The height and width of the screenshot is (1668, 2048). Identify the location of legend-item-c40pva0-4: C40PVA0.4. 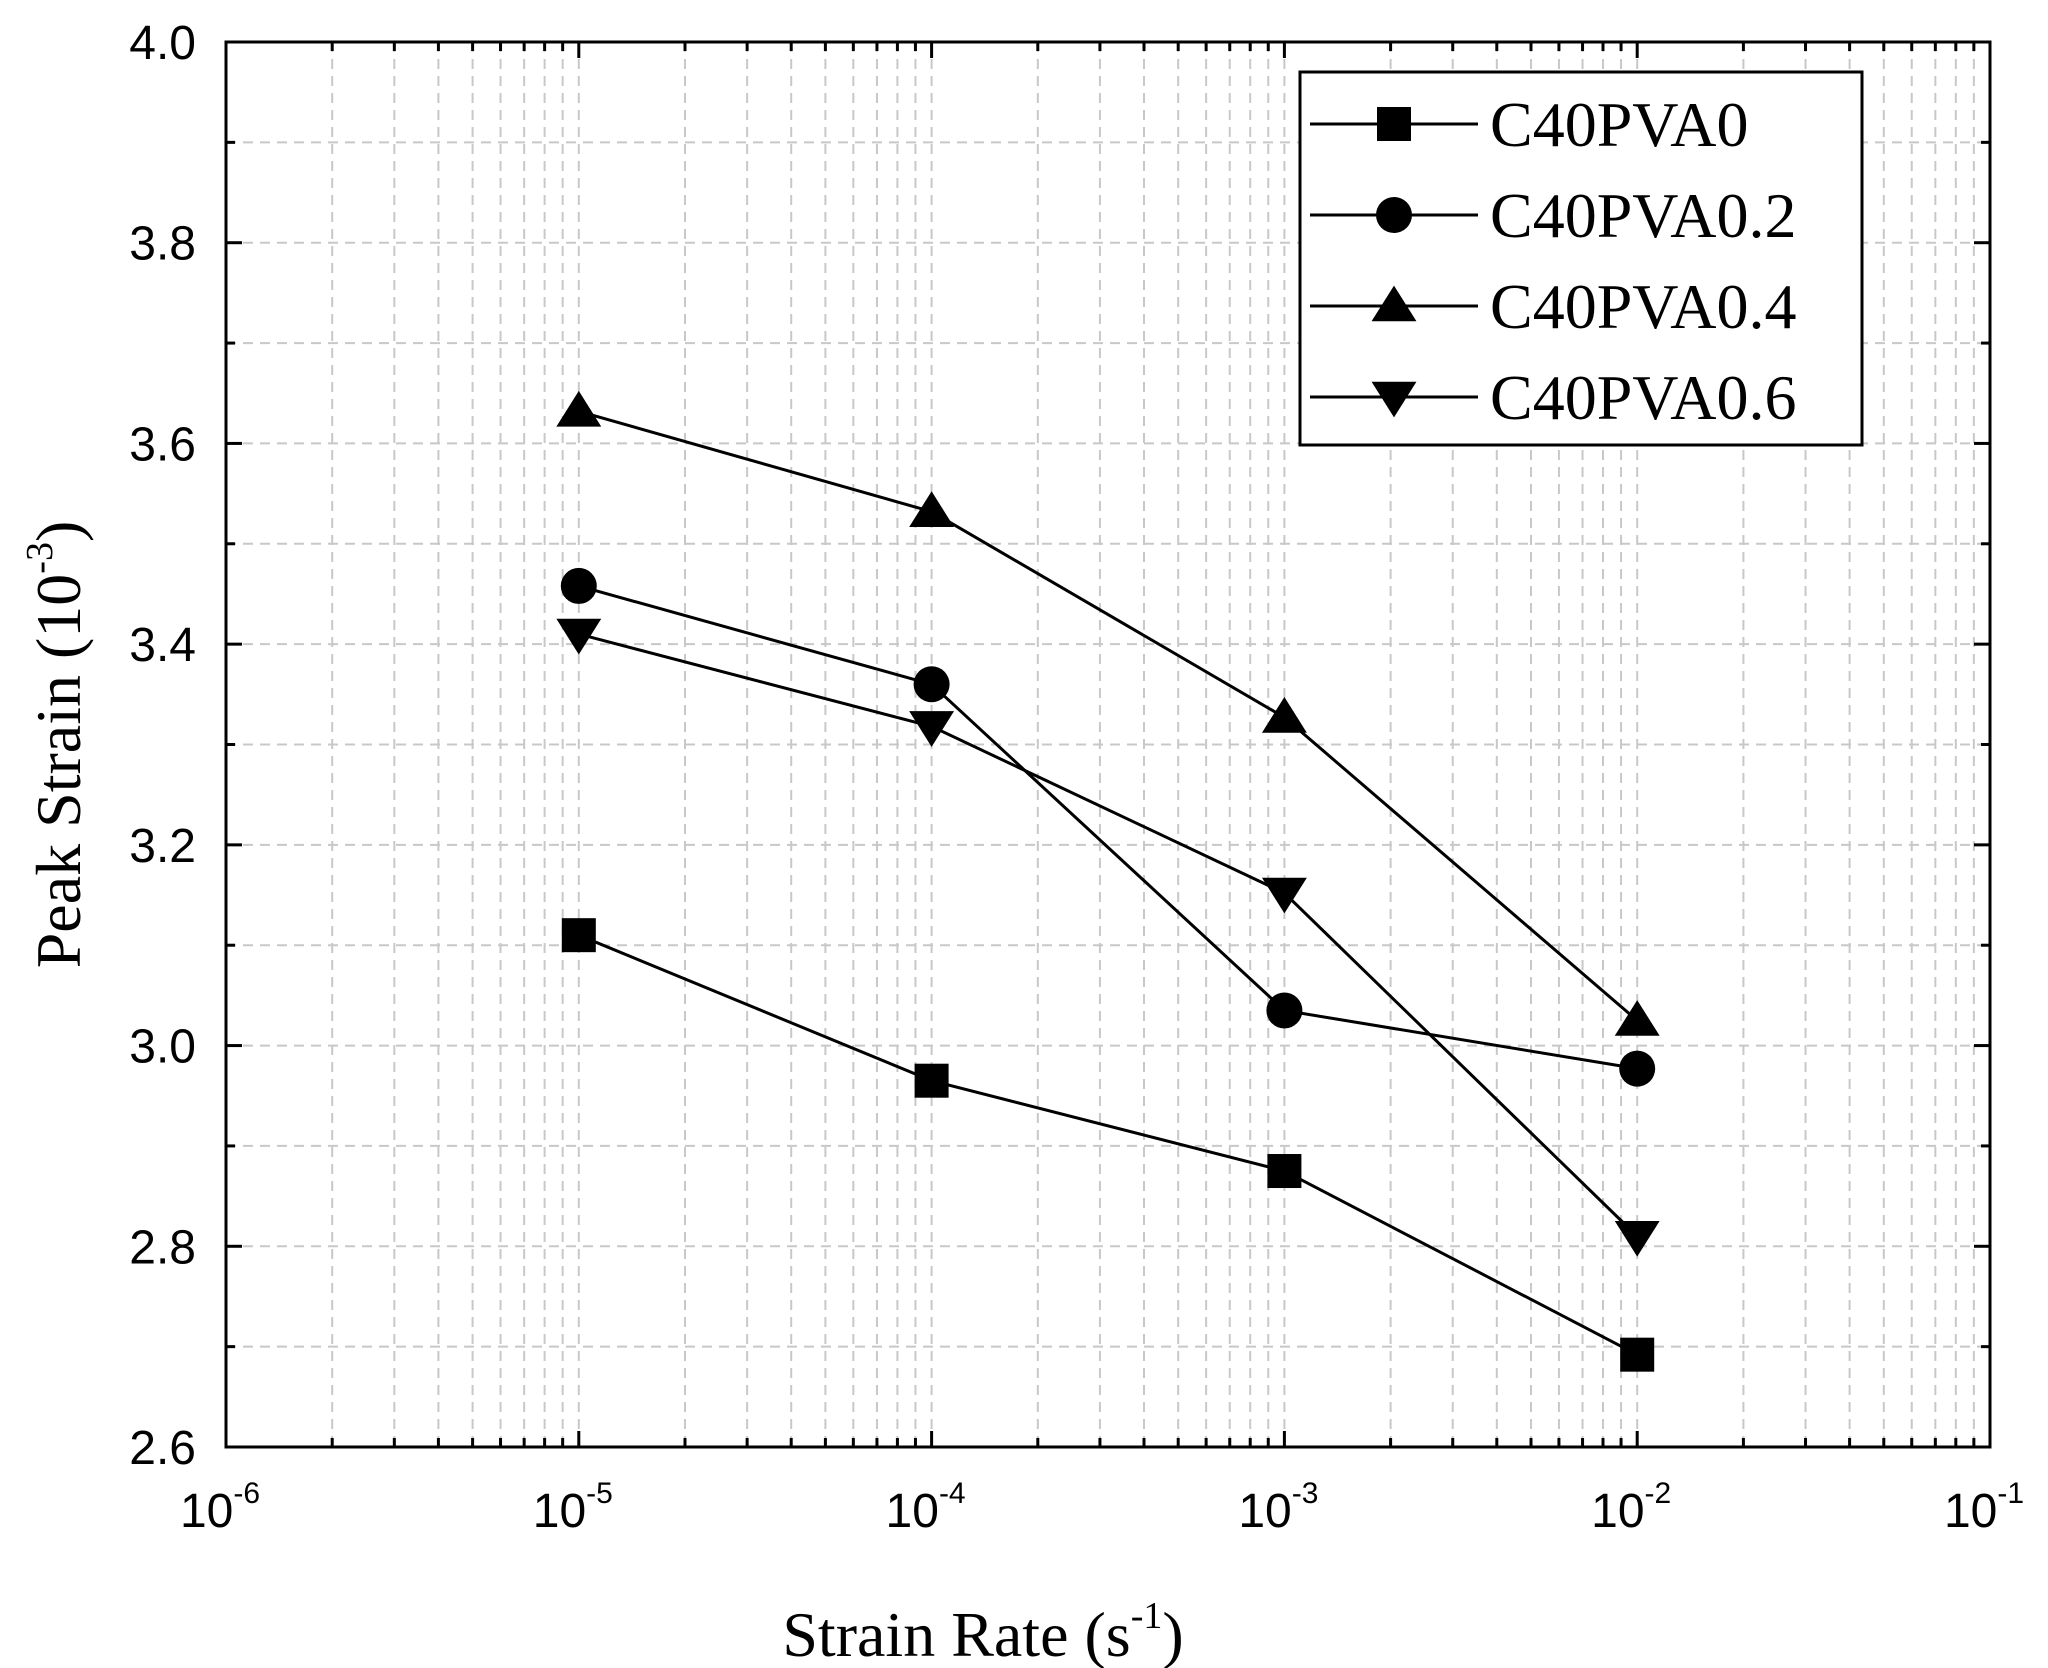
(1553, 306).